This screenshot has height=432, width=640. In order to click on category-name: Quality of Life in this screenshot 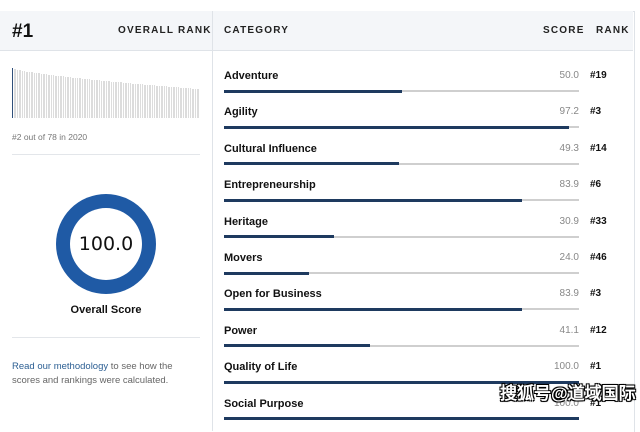, I will do `click(261, 367)`.